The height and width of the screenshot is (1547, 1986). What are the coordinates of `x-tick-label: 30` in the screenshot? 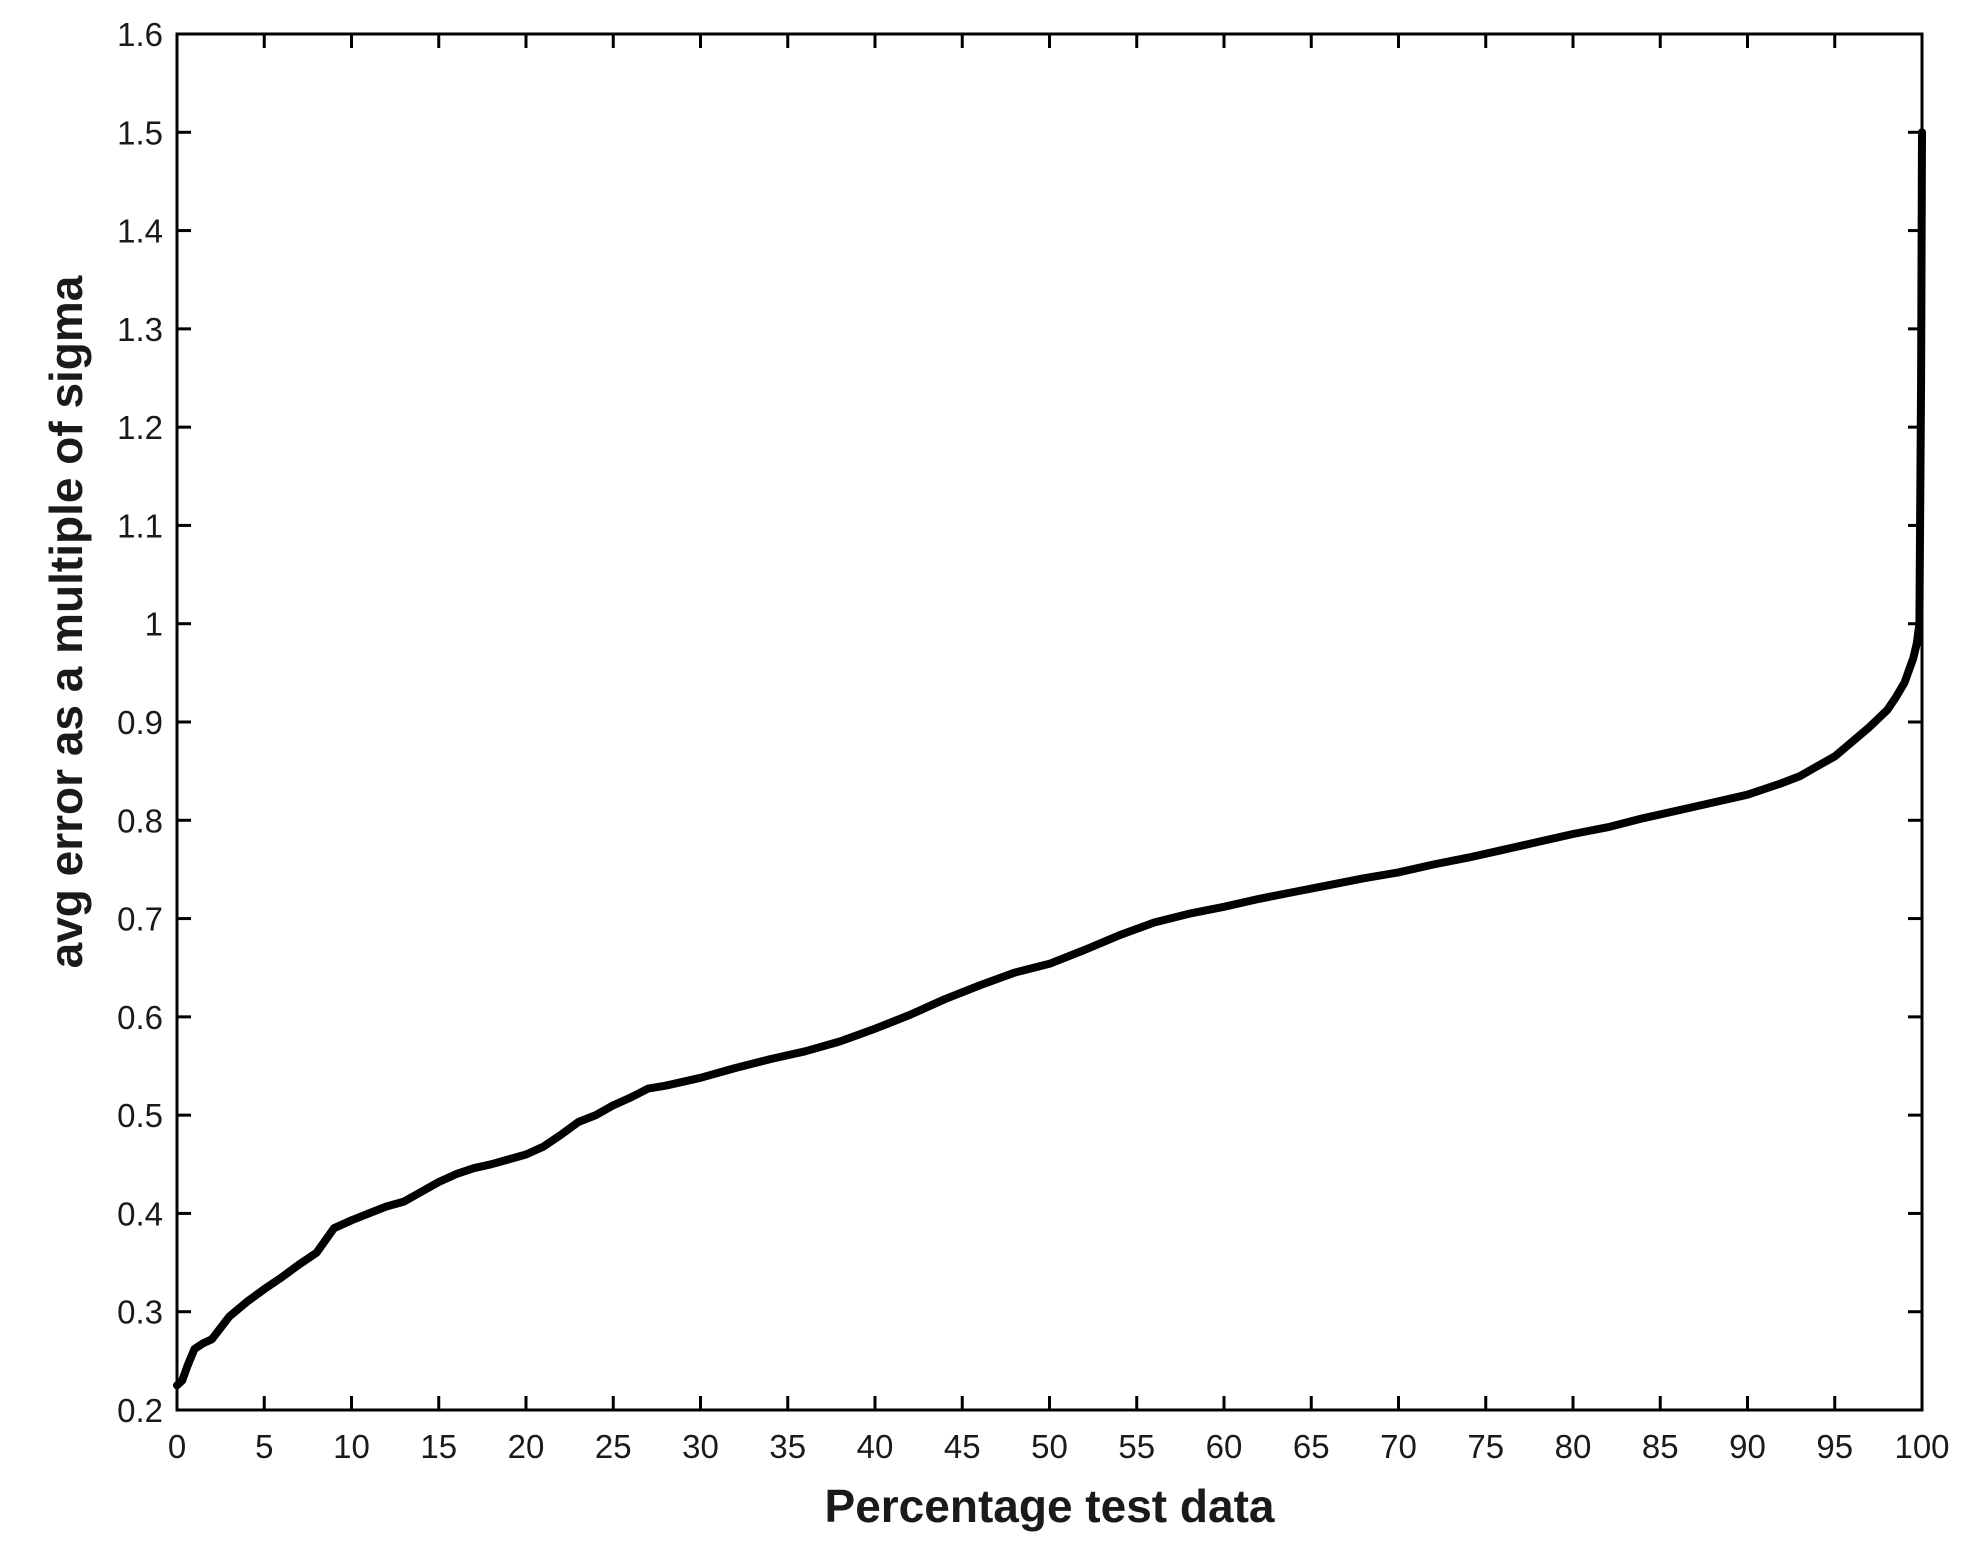 It's located at (700, 1446).